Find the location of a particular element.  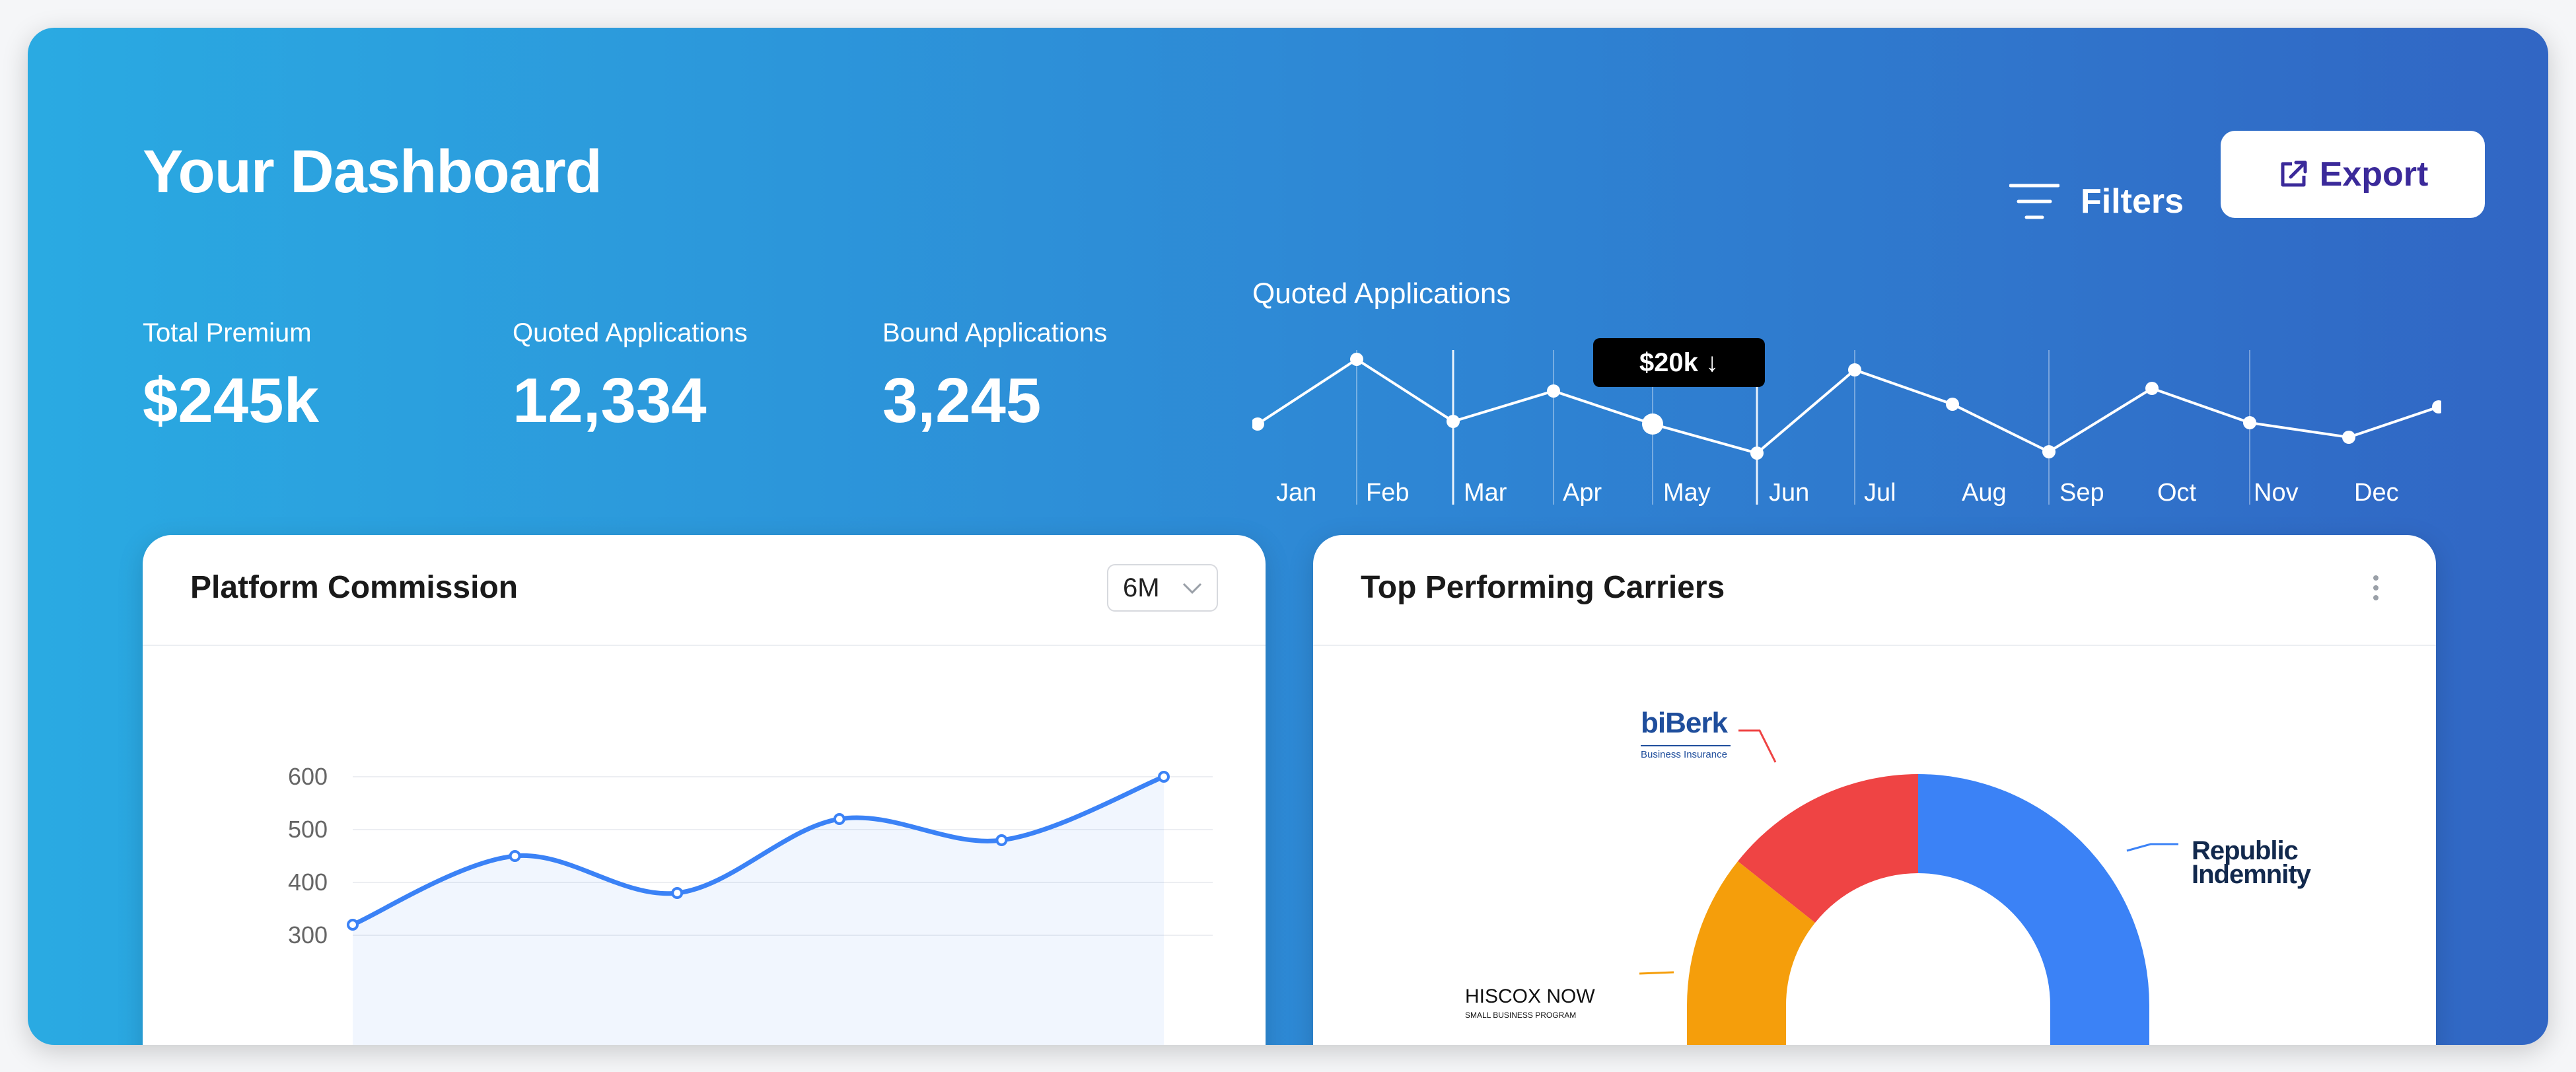

month-label: Nov is located at coordinates (2276, 493).